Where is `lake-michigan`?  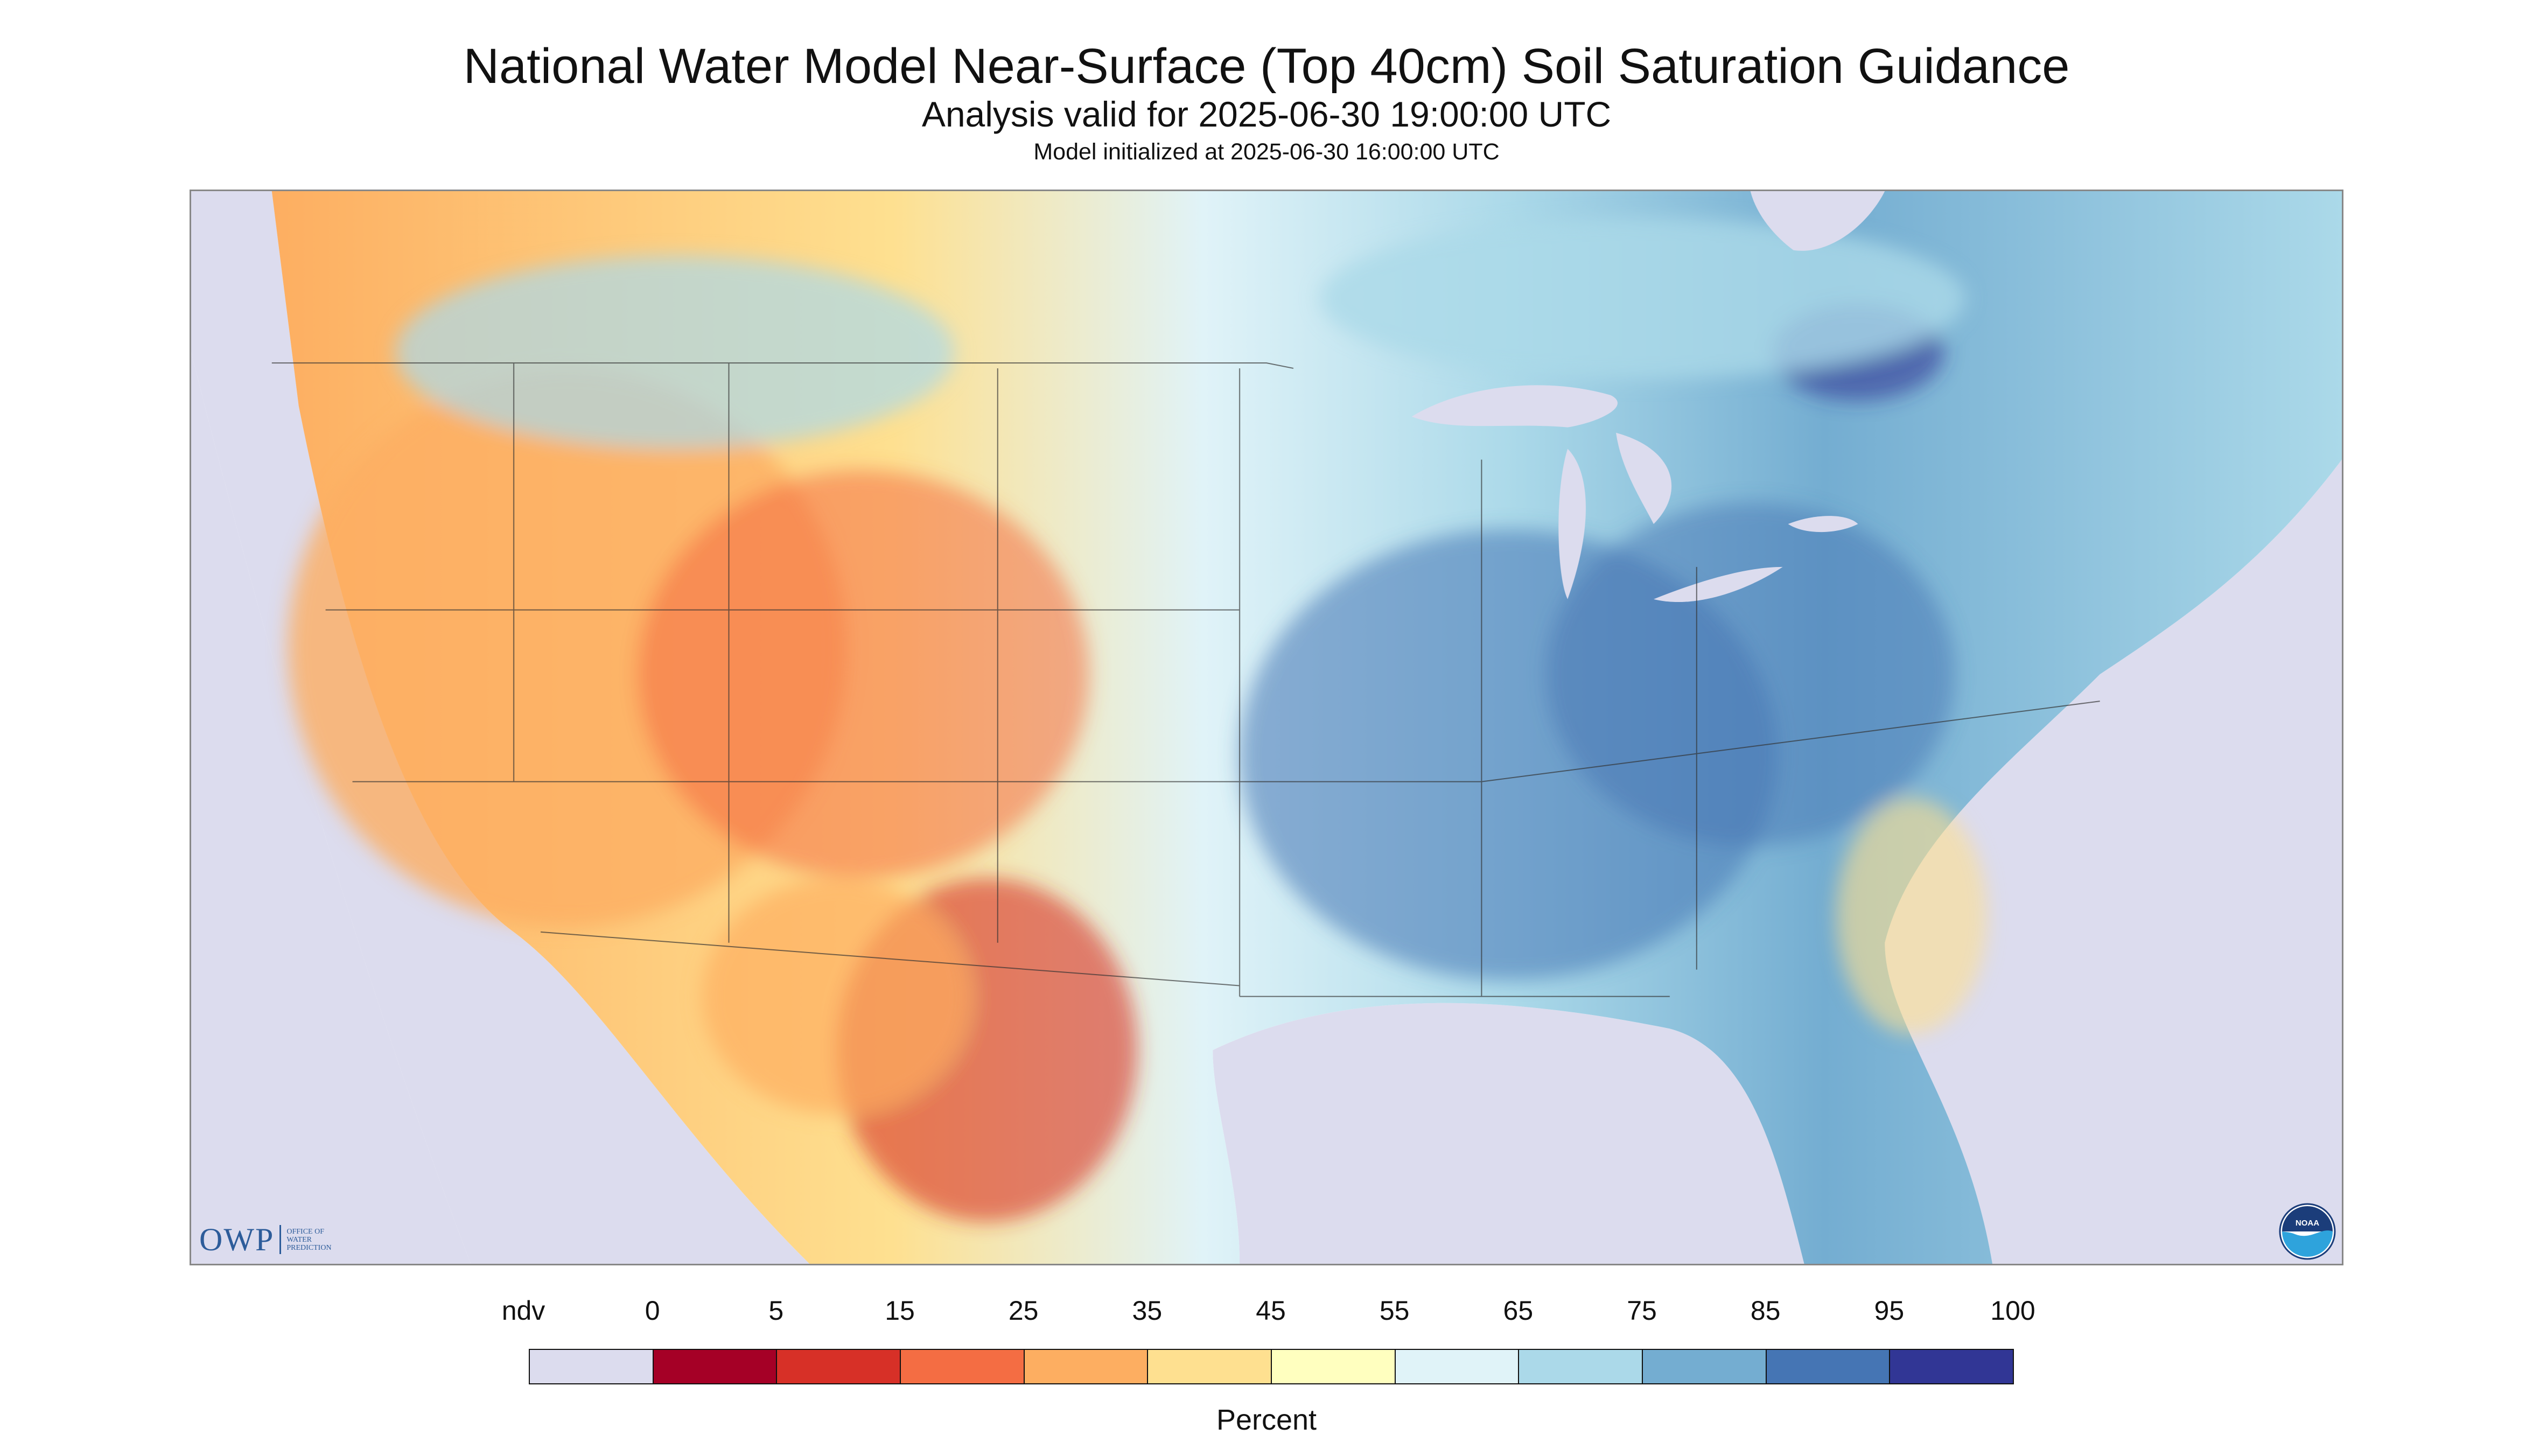 lake-michigan is located at coordinates (1572, 524).